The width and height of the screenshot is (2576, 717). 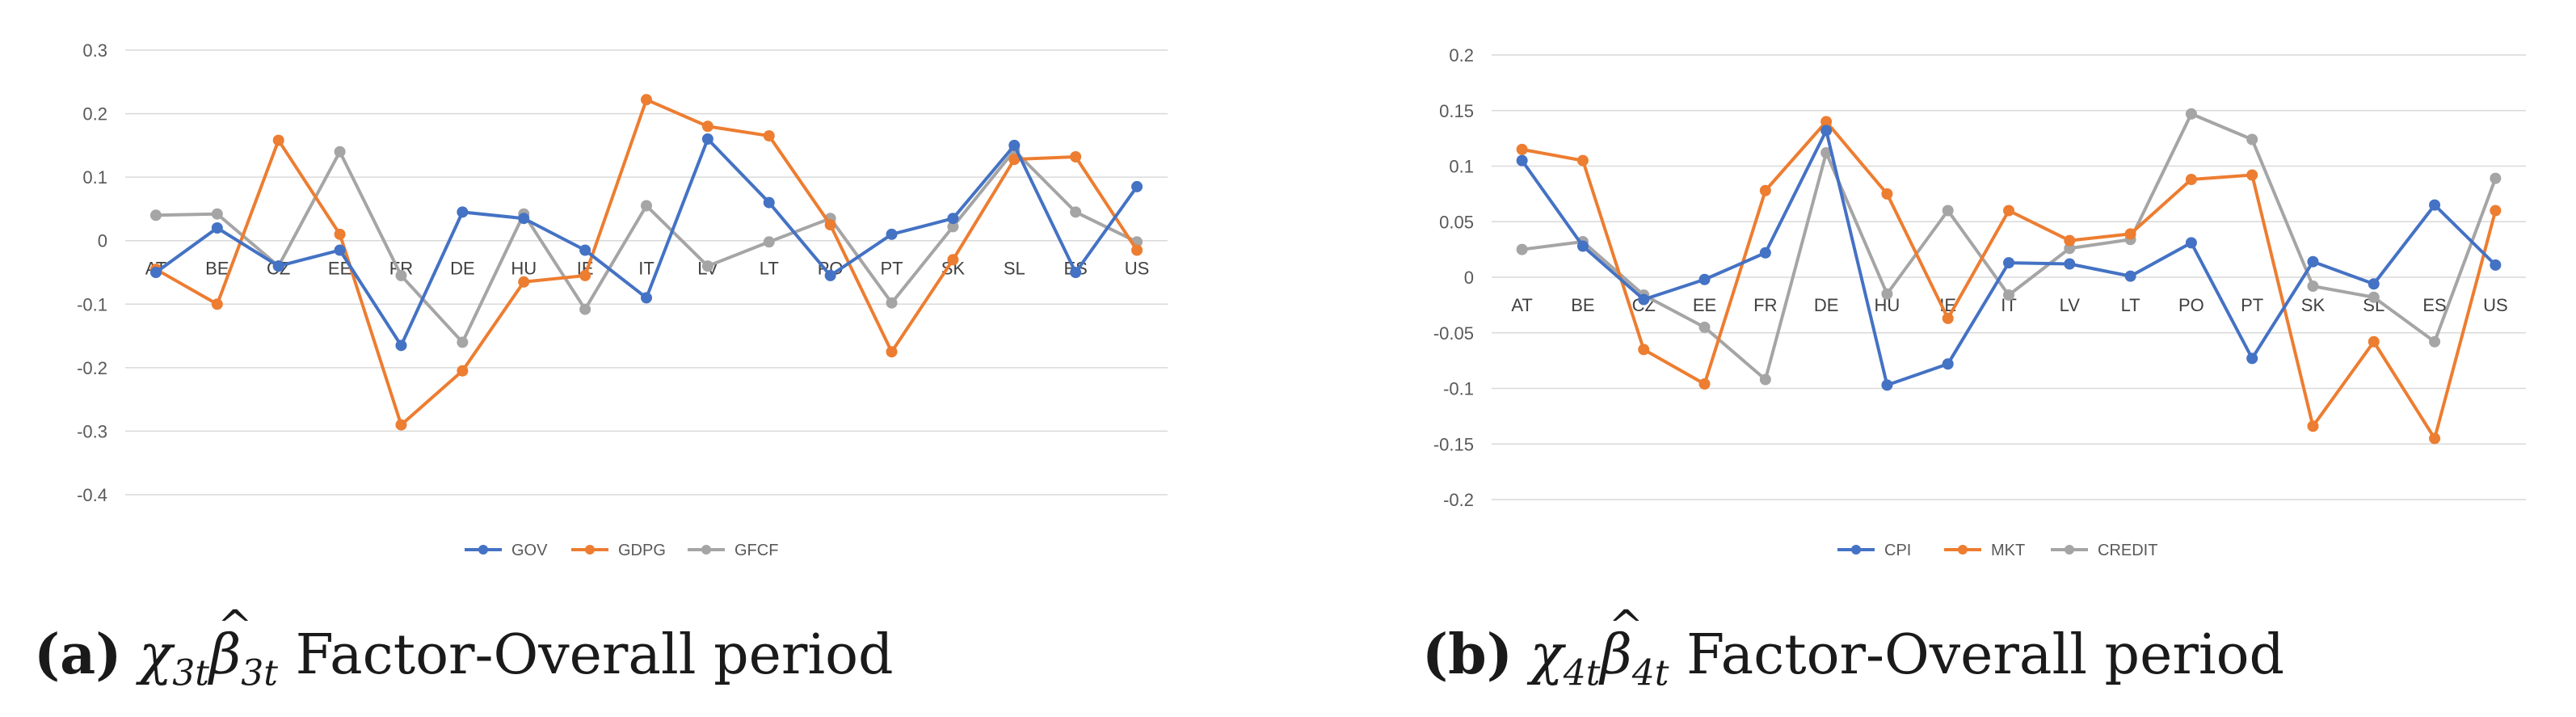 I want to click on caption-a-text: Factor-Overall period, so click(x=585, y=655).